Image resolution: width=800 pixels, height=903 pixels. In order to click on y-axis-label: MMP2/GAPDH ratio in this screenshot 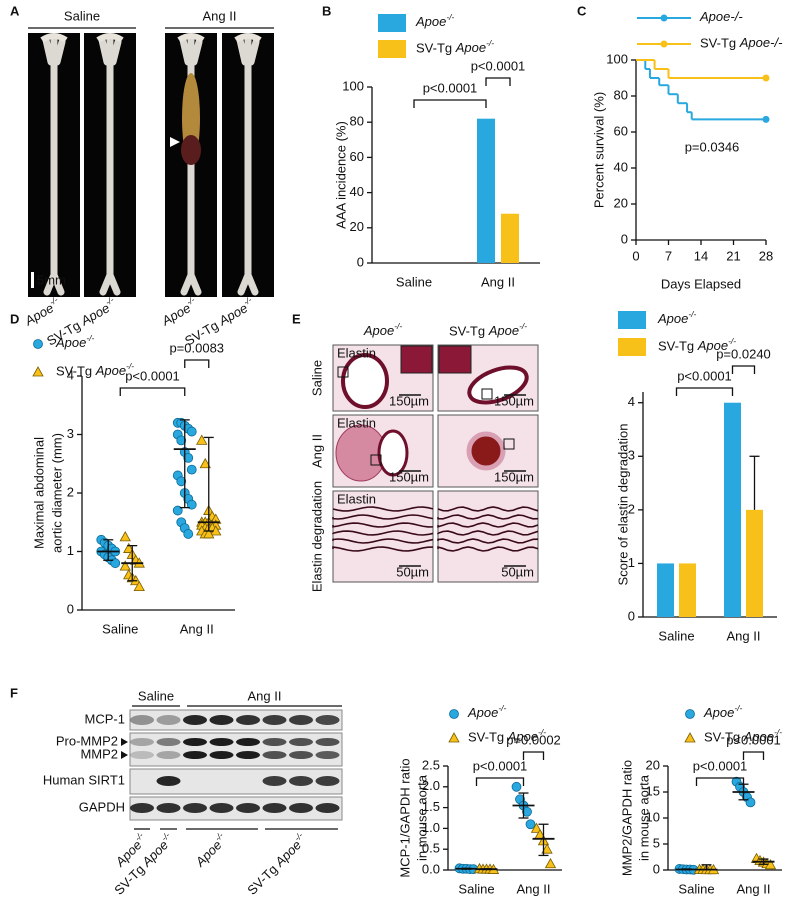, I will do `click(626, 818)`.